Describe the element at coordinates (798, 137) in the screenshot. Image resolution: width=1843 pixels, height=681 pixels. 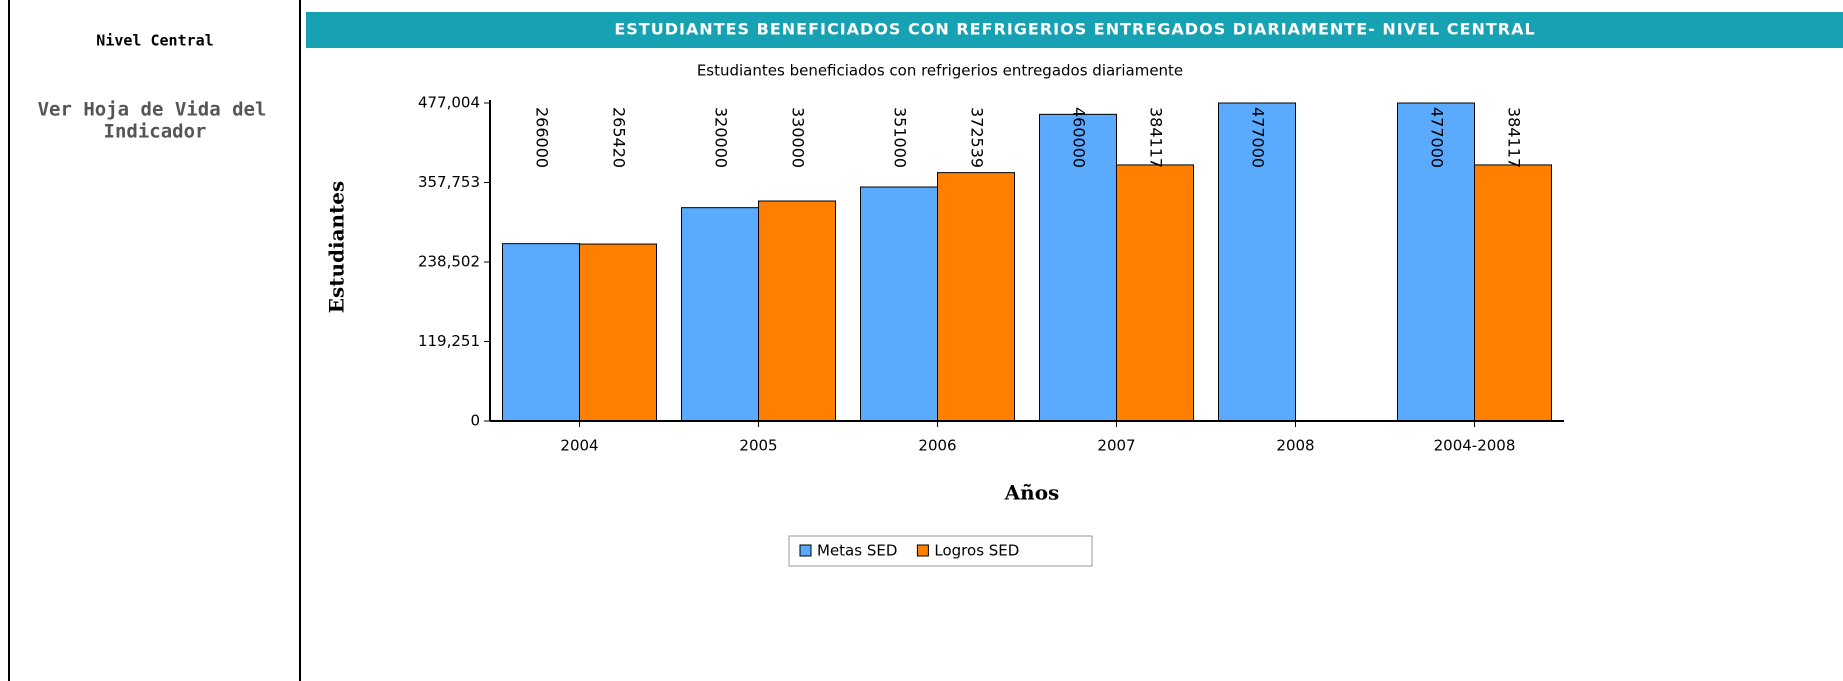
I see `value-label: 330000` at that location.